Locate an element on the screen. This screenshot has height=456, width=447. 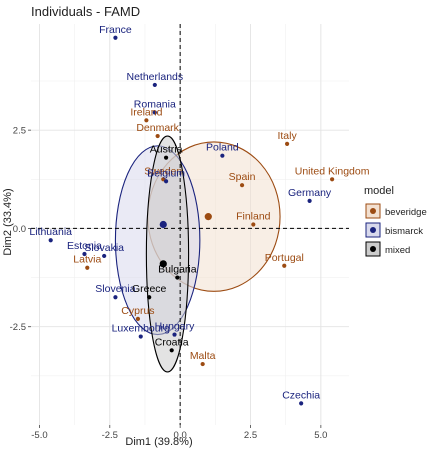
y-tick-label: 0.0 is located at coordinates (19, 229).